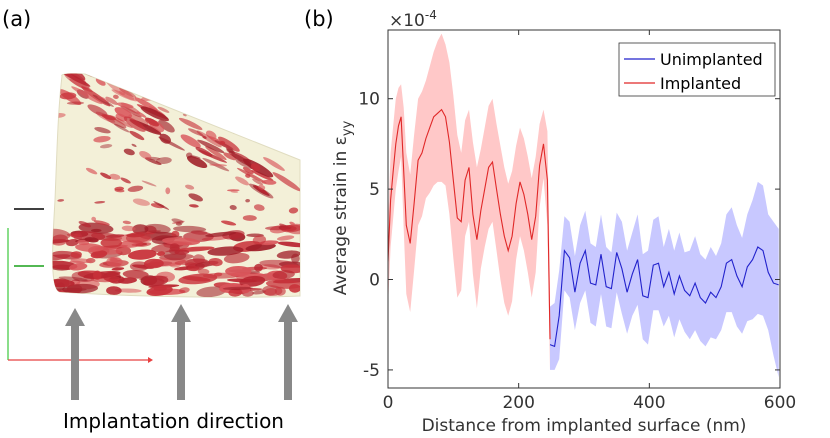 This screenshot has height=438, width=830. Describe the element at coordinates (780, 403) in the screenshot. I see `x-tick-label: 600` at that location.